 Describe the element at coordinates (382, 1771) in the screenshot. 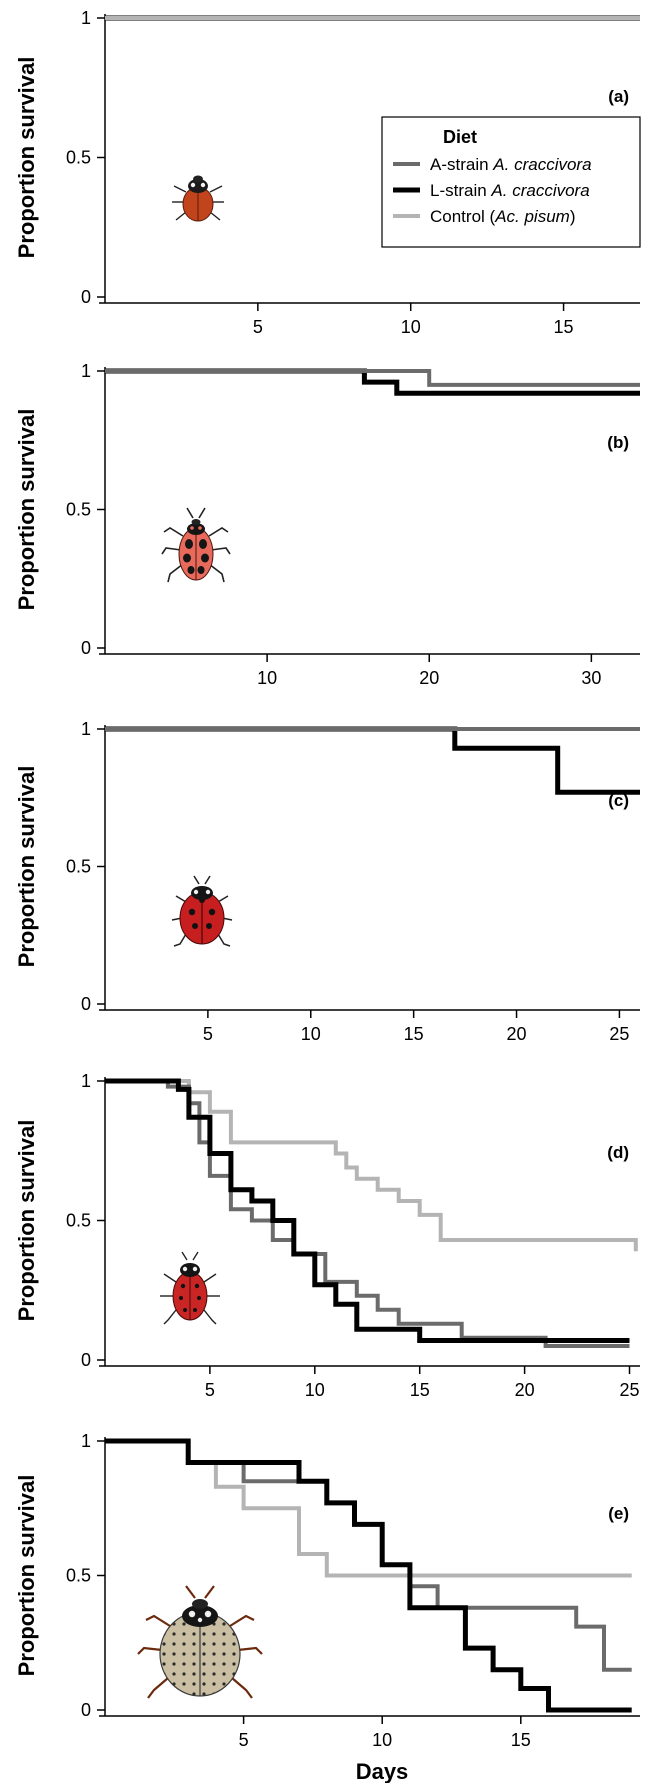

I see `x-axis-label: Days` at that location.